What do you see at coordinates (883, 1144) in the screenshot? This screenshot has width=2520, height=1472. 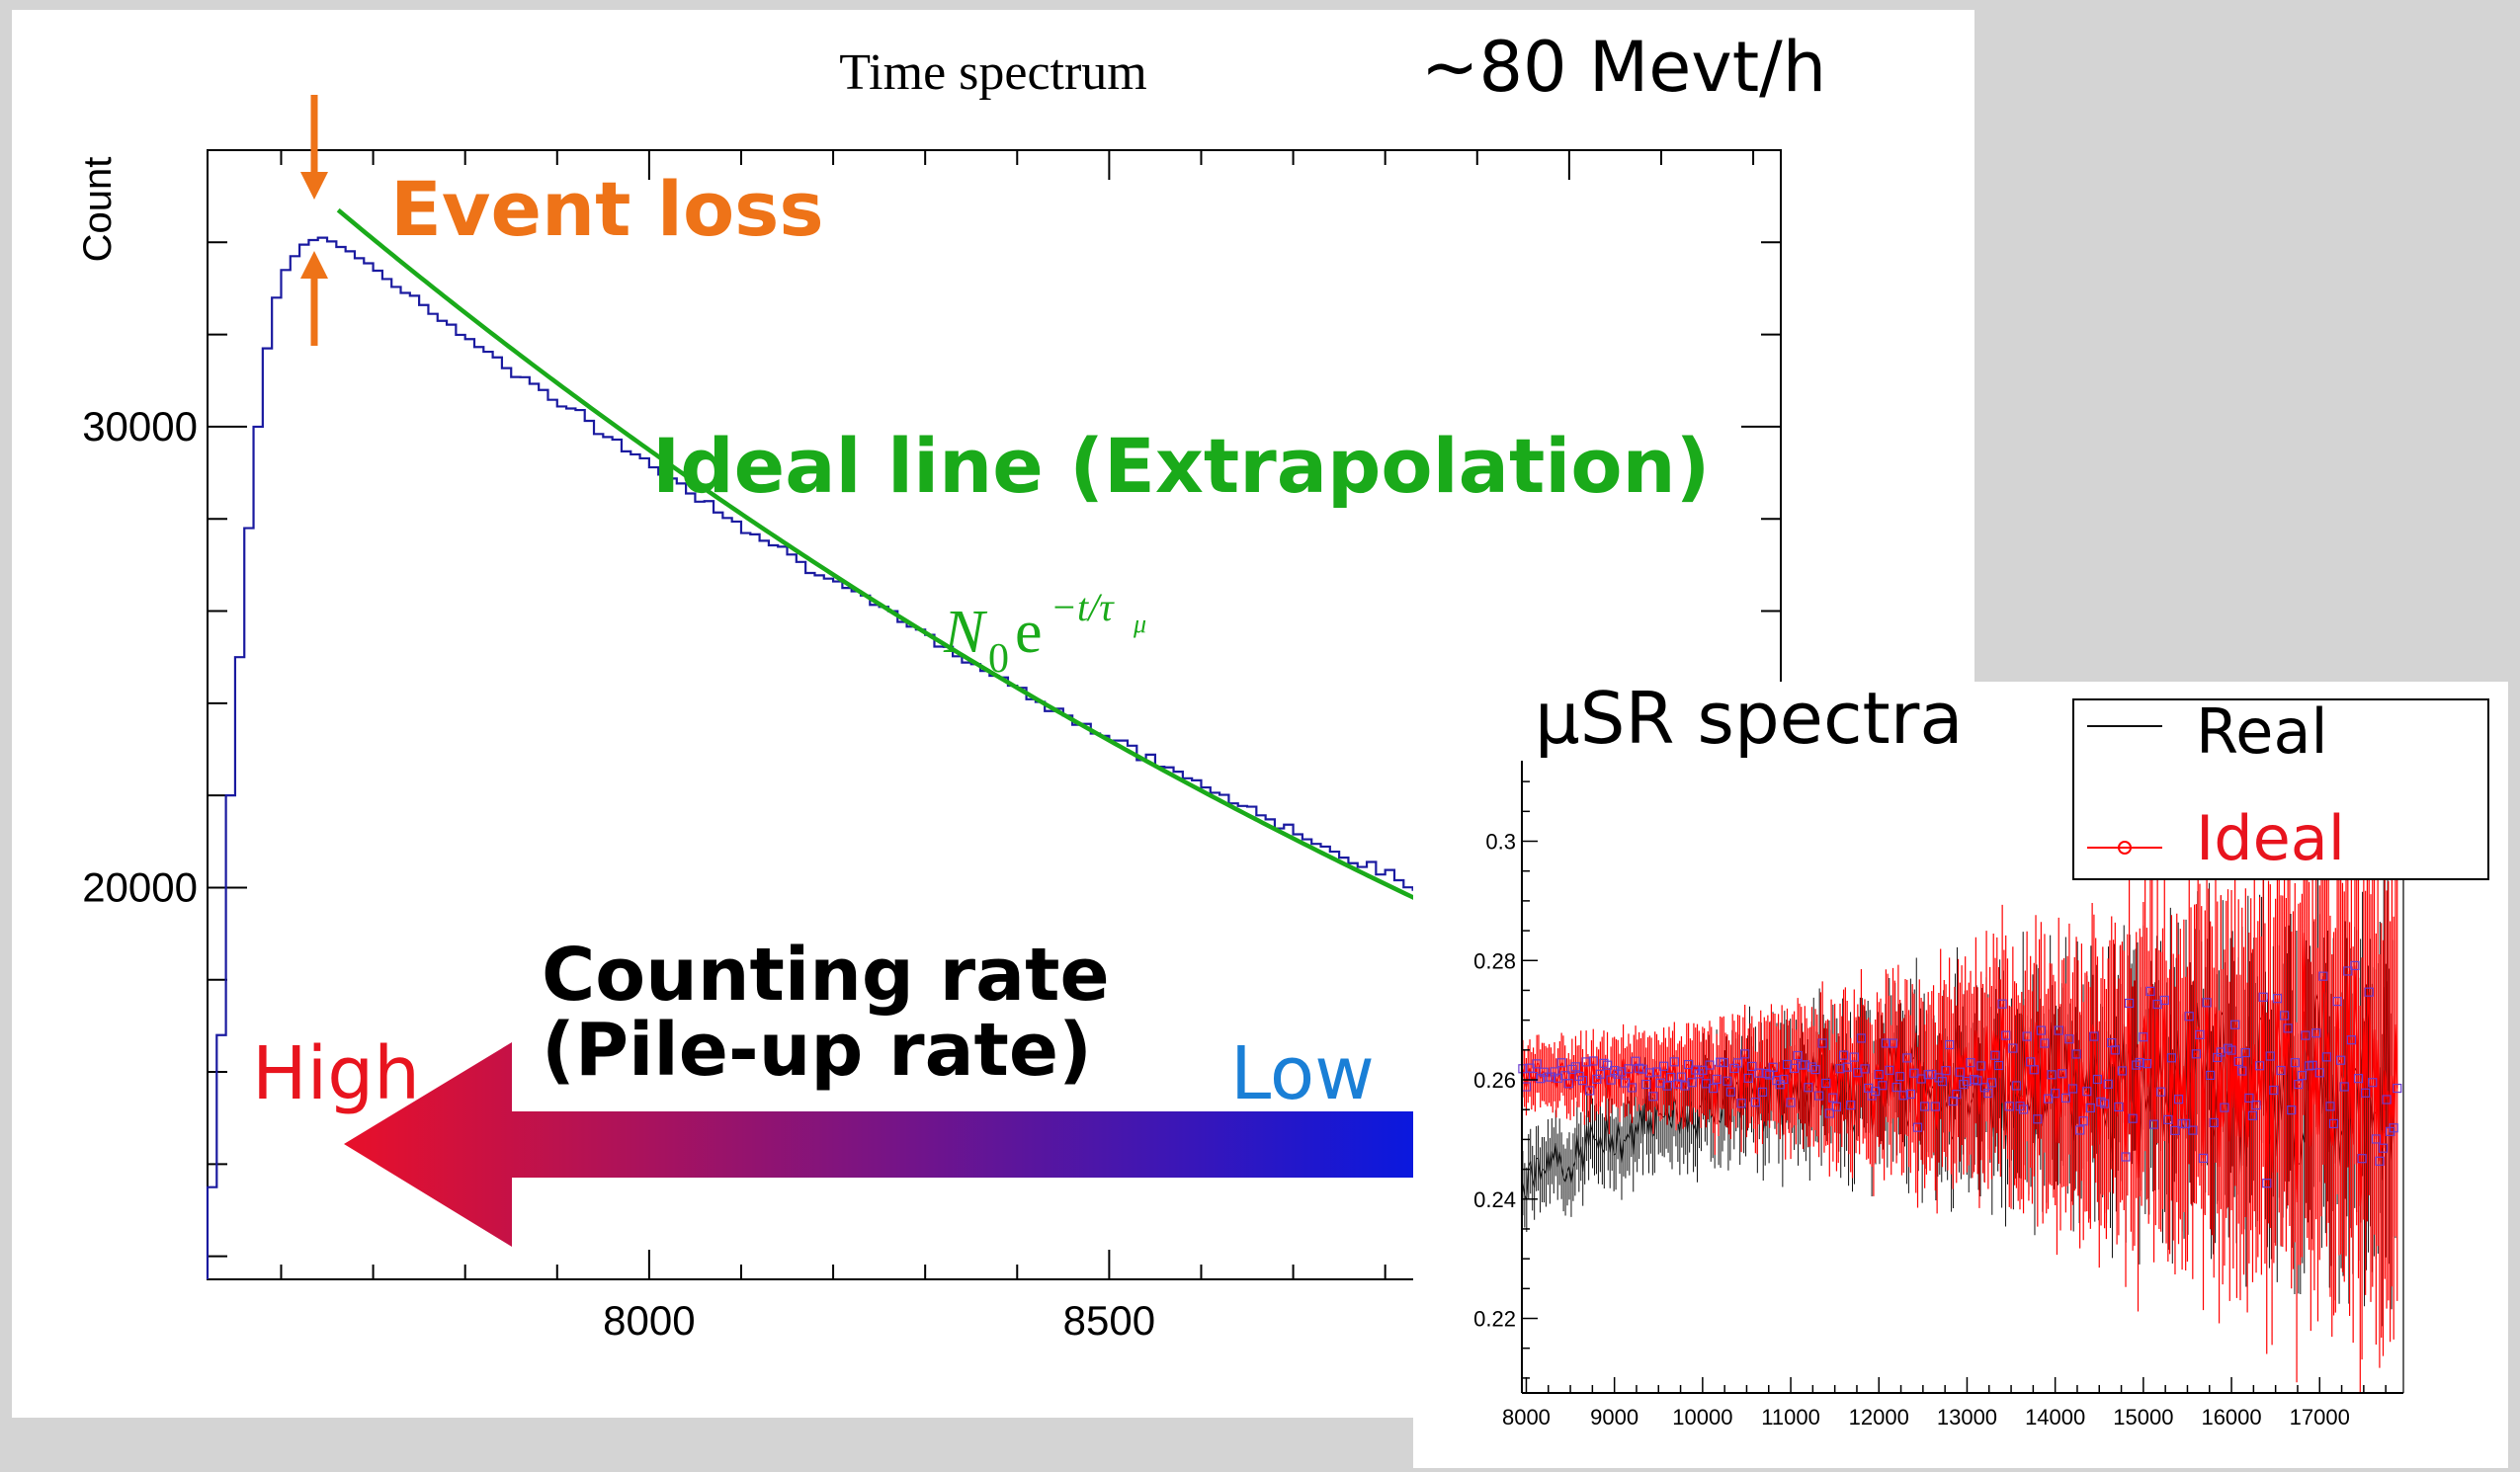 I see `rate-gradient-arrow` at bounding box center [883, 1144].